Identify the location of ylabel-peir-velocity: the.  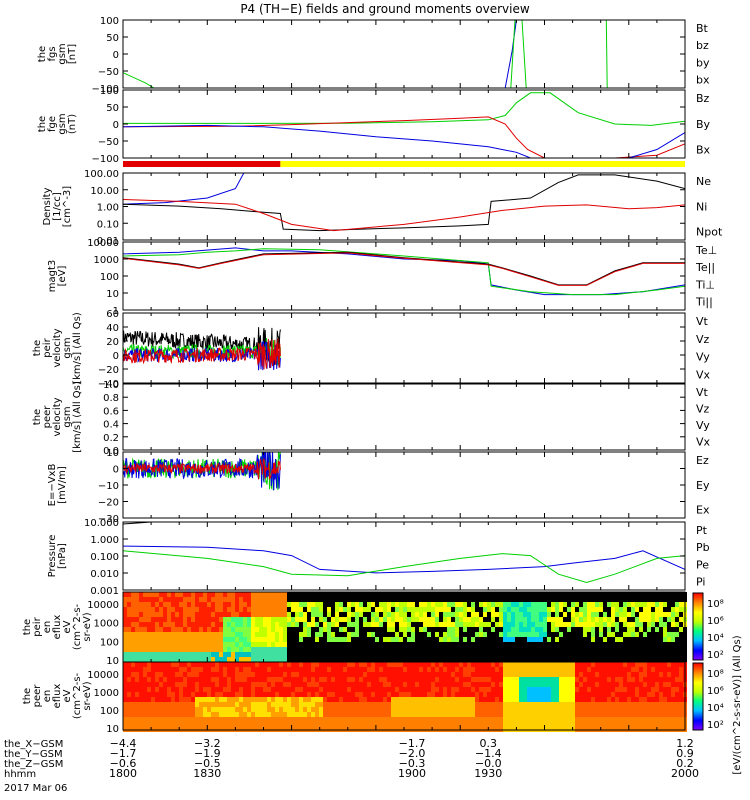
(37, 348).